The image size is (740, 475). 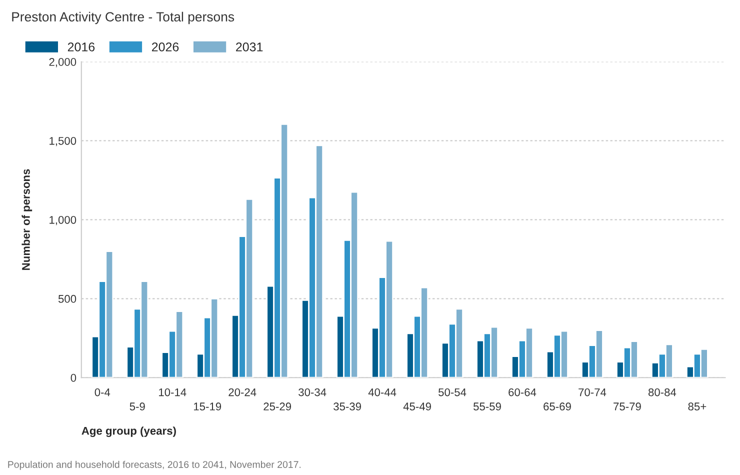 What do you see at coordinates (165, 47) in the screenshot?
I see `legend-label: 2026` at bounding box center [165, 47].